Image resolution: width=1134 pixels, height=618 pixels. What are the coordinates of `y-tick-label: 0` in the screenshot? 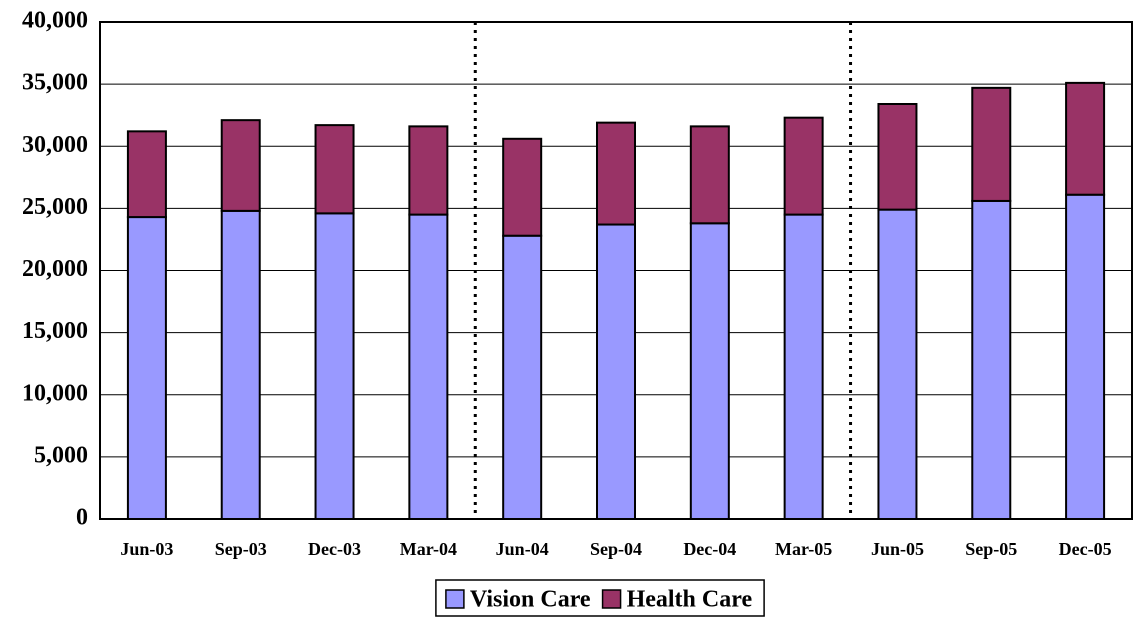 It's located at (82, 518).